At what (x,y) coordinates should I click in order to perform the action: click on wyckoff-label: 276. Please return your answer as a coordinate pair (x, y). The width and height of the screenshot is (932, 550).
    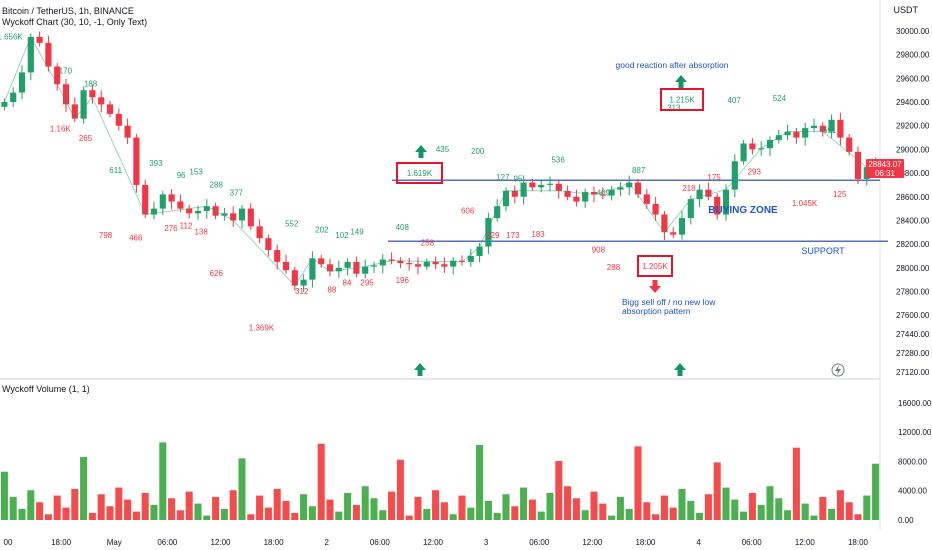
    Looking at the image, I should click on (171, 228).